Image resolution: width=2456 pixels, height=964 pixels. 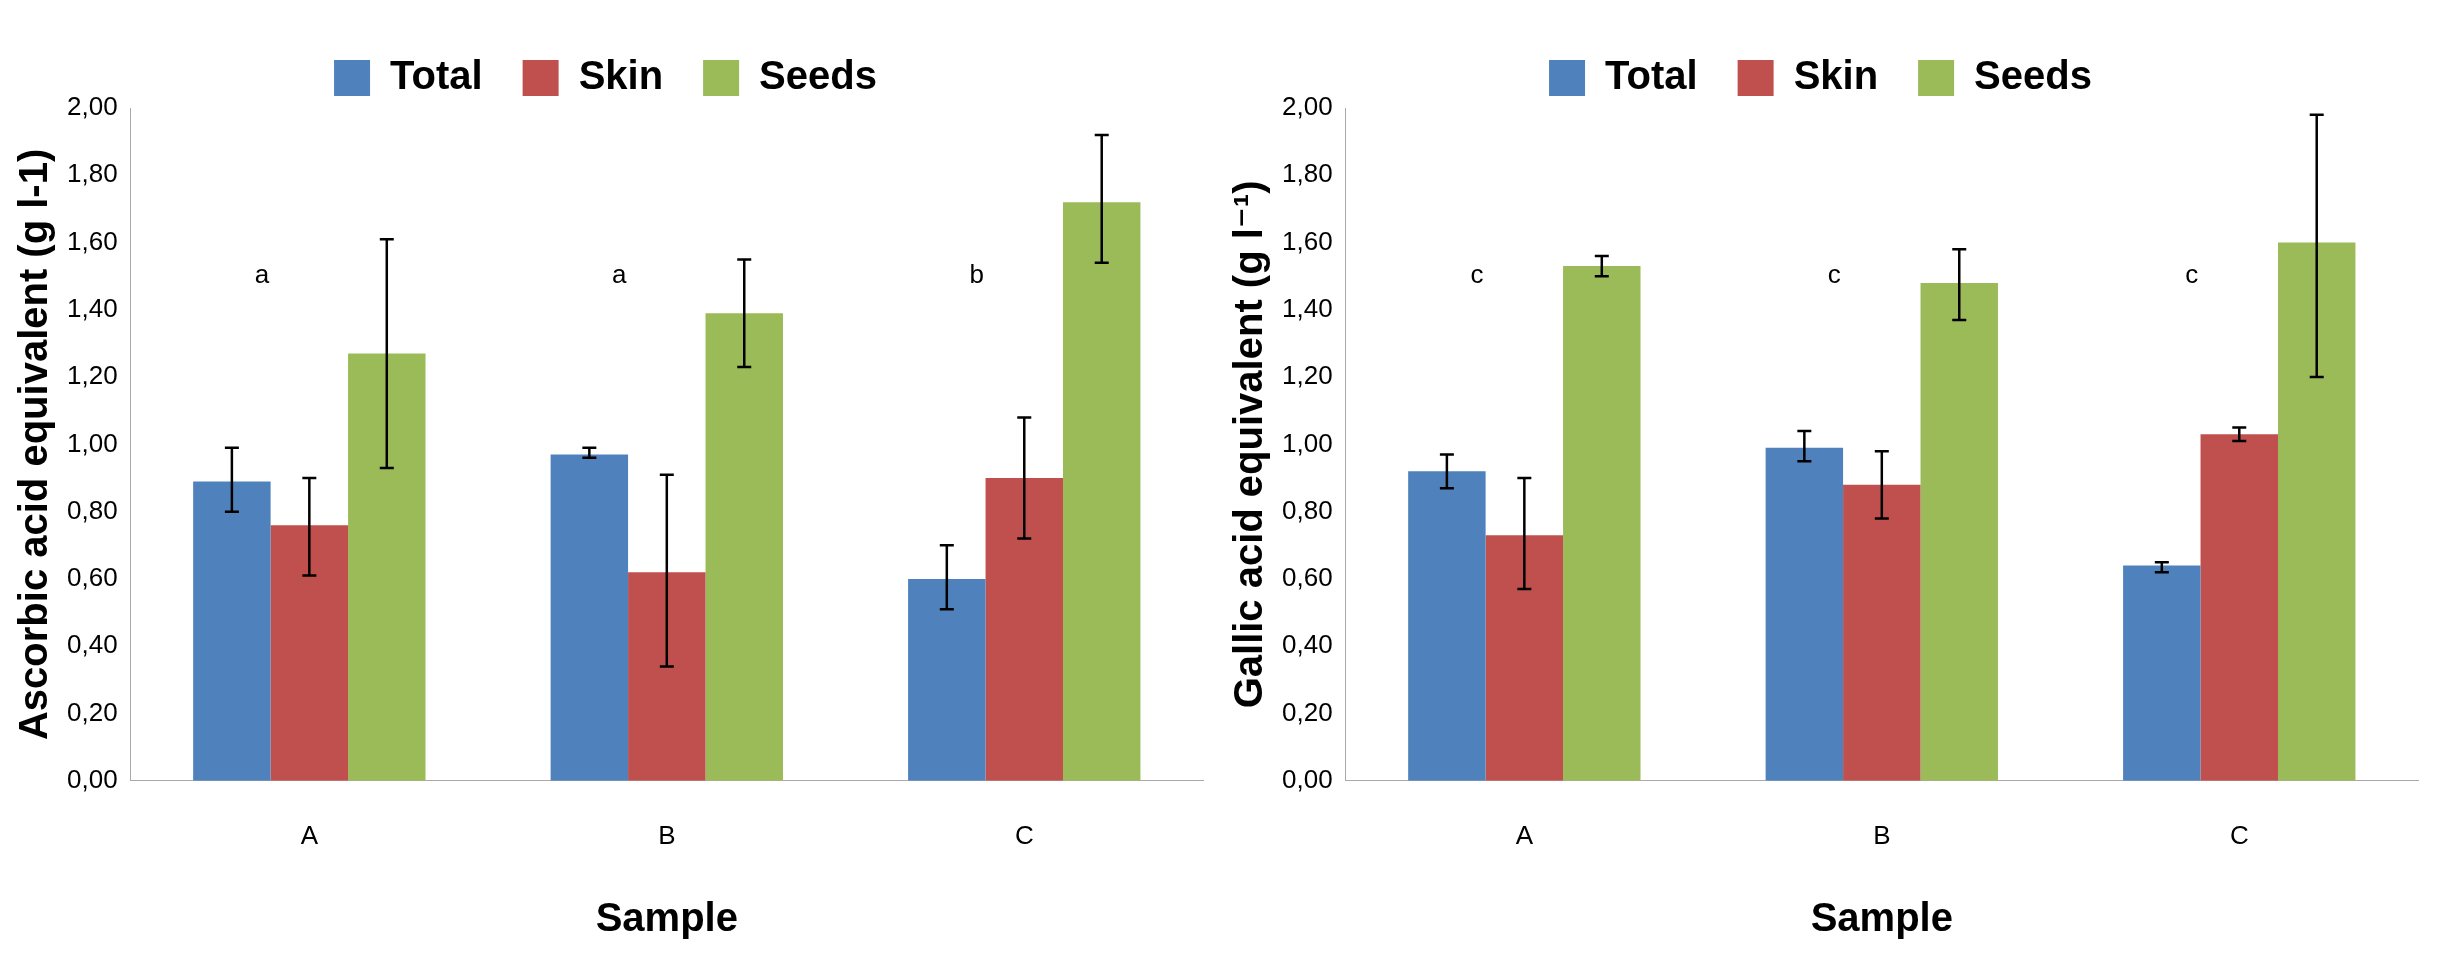 What do you see at coordinates (33, 444) in the screenshot?
I see `y-axis-title: Ascorbic acid equivalent (g l-1)` at bounding box center [33, 444].